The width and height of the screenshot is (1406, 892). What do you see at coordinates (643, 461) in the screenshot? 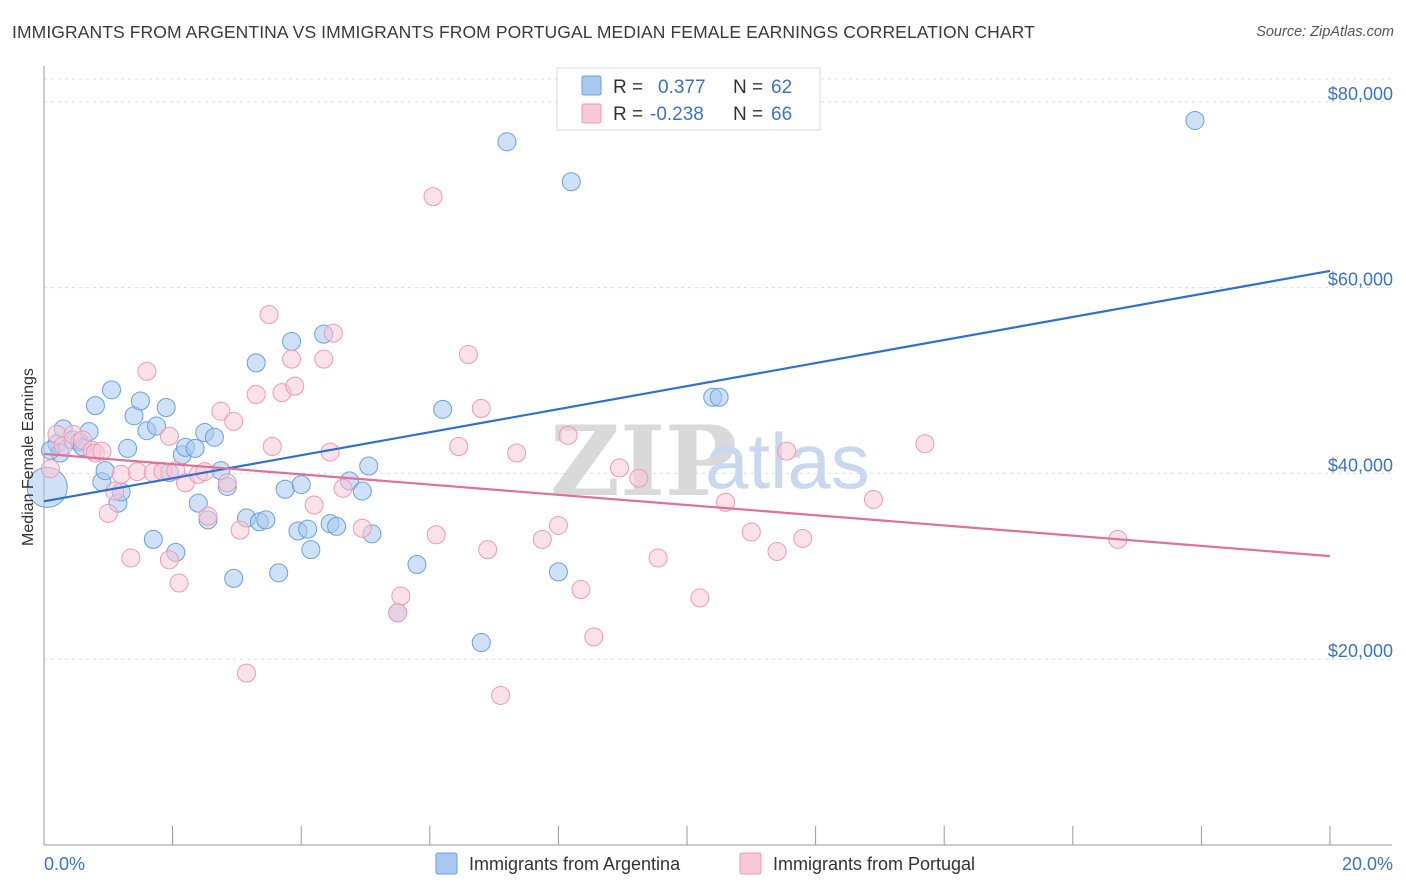
I see `watermark-zip: ZIP` at bounding box center [643, 461].